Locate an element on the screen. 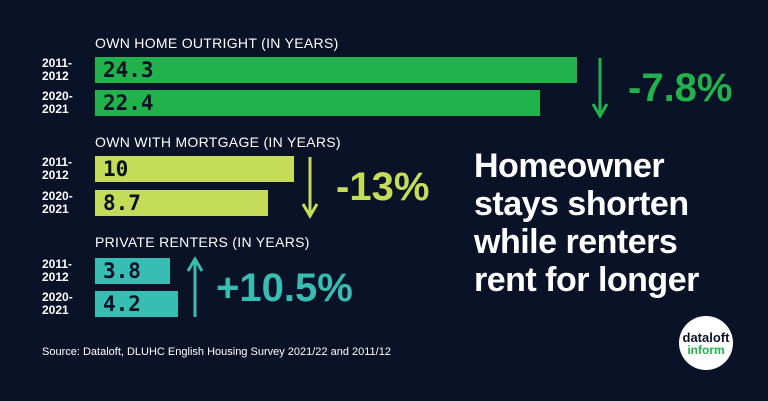  logo-sub: inform is located at coordinates (706, 350).